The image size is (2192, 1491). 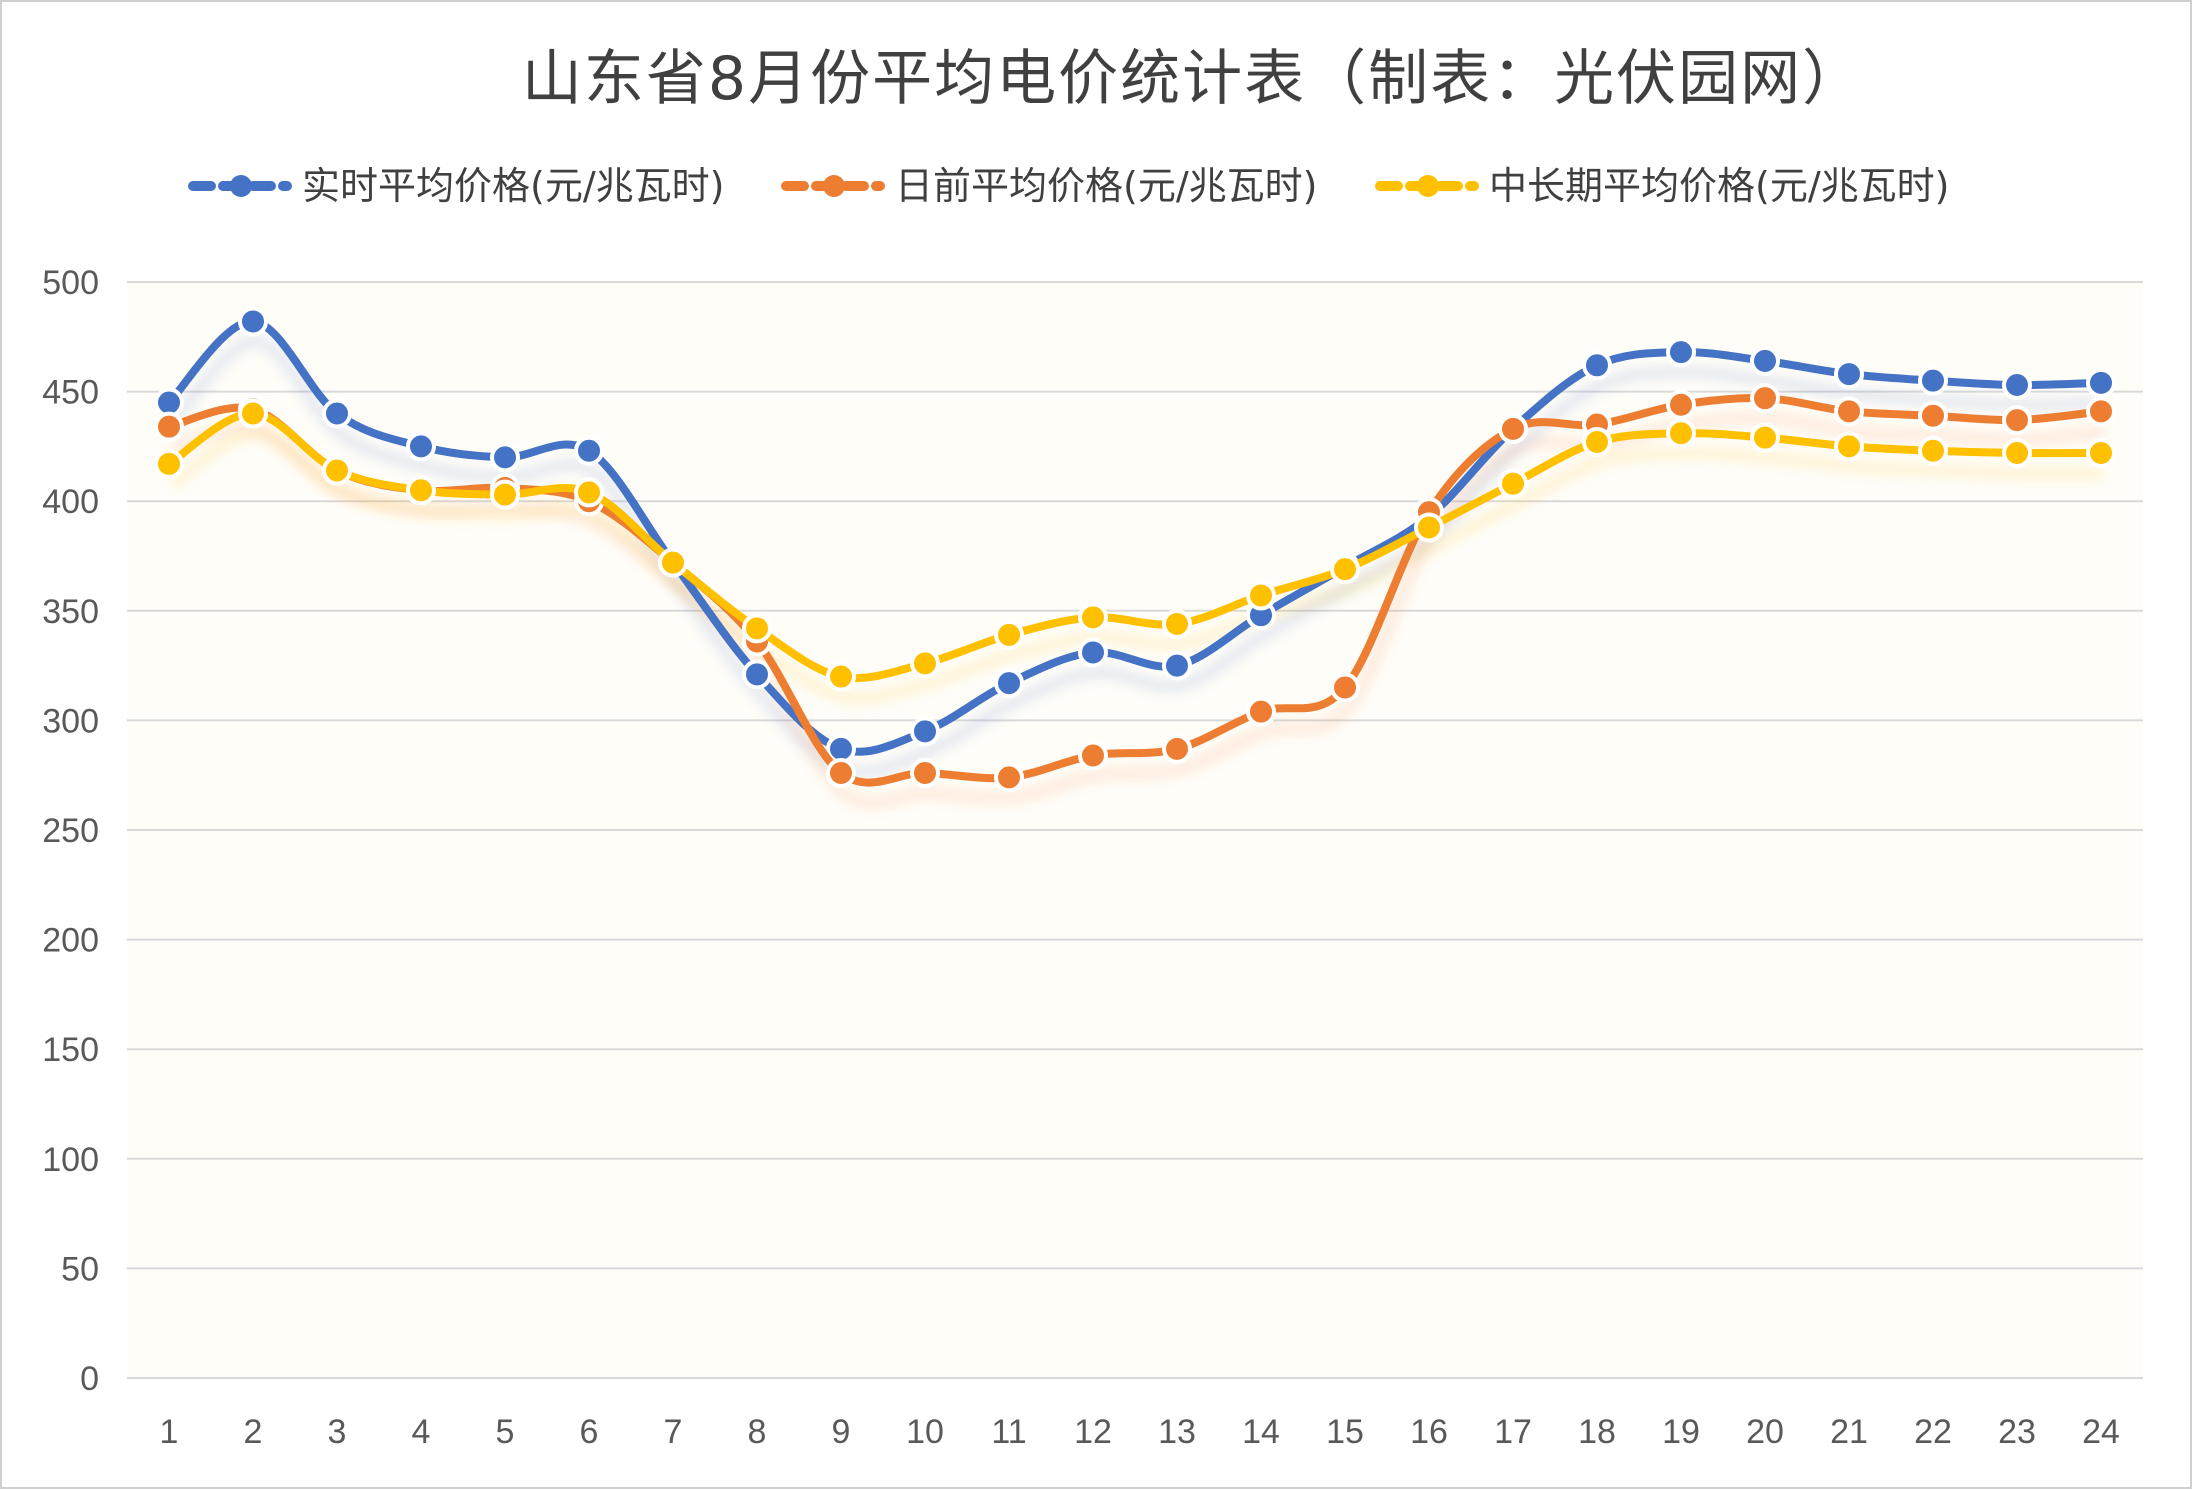 I want to click on y-tick-label: 250, so click(x=70, y=831).